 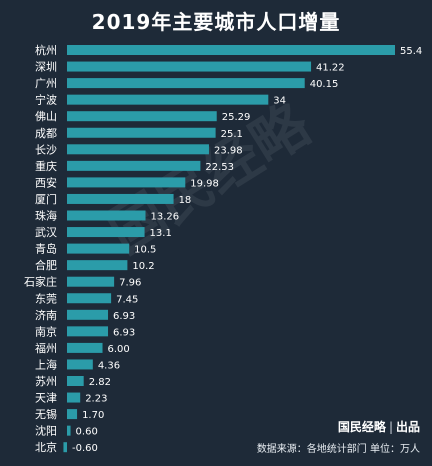 I want to click on value-label: 4.36, so click(x=109, y=365).